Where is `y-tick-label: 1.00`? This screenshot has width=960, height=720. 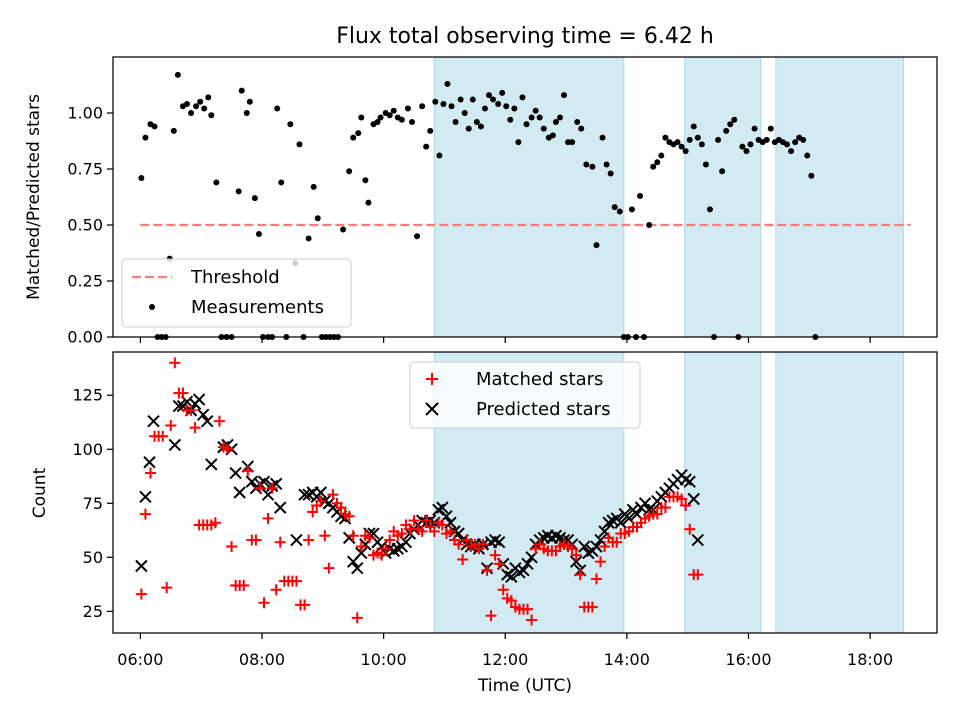 y-tick-label: 1.00 is located at coordinates (85, 113).